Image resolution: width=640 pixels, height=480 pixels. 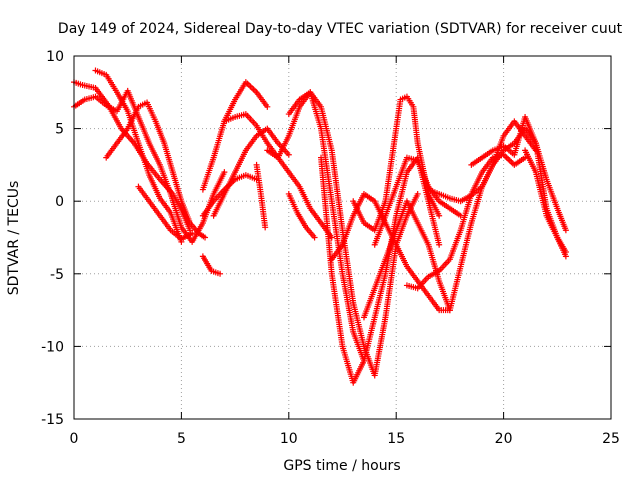 I want to click on x-tick-label: 0, so click(x=74, y=439).